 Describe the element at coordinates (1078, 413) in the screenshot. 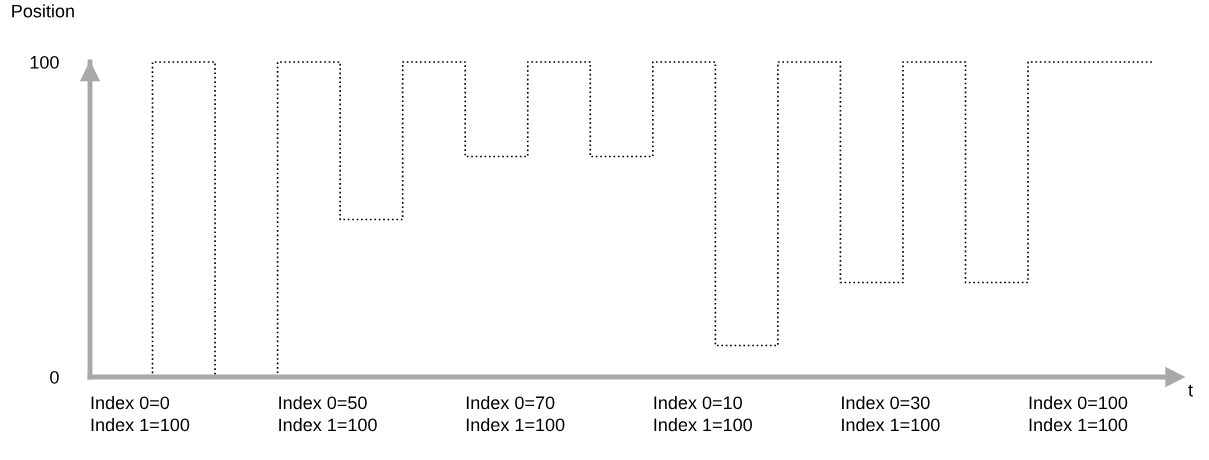

I see `text: Index 0=100 Index 1=100` at that location.